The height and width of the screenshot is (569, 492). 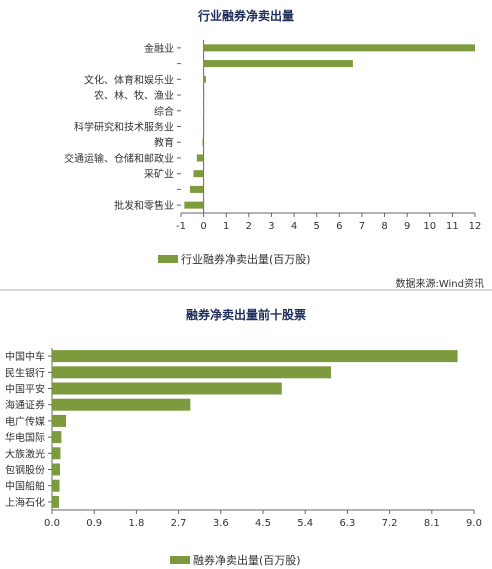 What do you see at coordinates (134, 95) in the screenshot?
I see `y-category-label: 农、林、牧、渔业` at bounding box center [134, 95].